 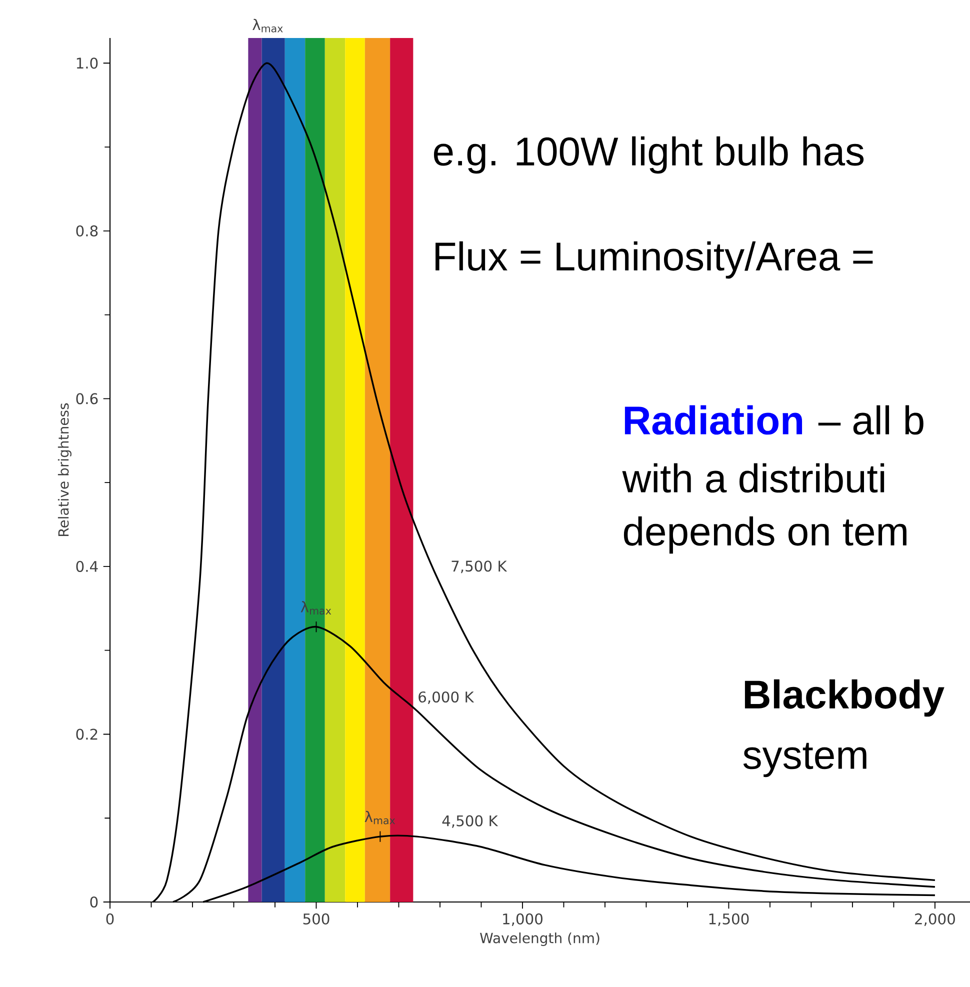 What do you see at coordinates (804, 760) in the screenshot?
I see `annotation: system` at bounding box center [804, 760].